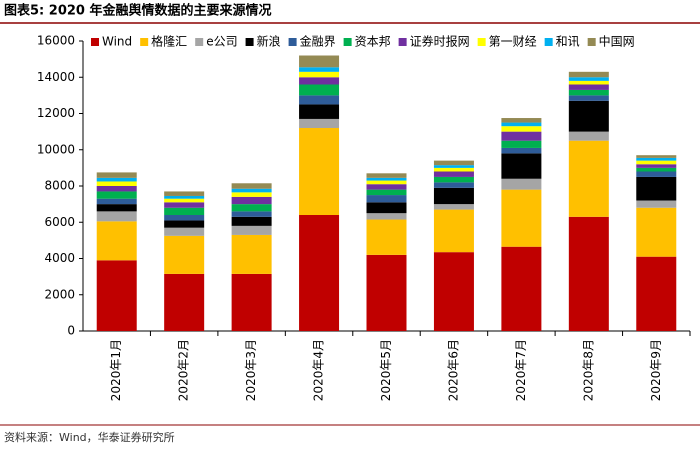 The width and height of the screenshot is (700, 451). I want to click on y-tick-label: 16000, so click(56, 41).